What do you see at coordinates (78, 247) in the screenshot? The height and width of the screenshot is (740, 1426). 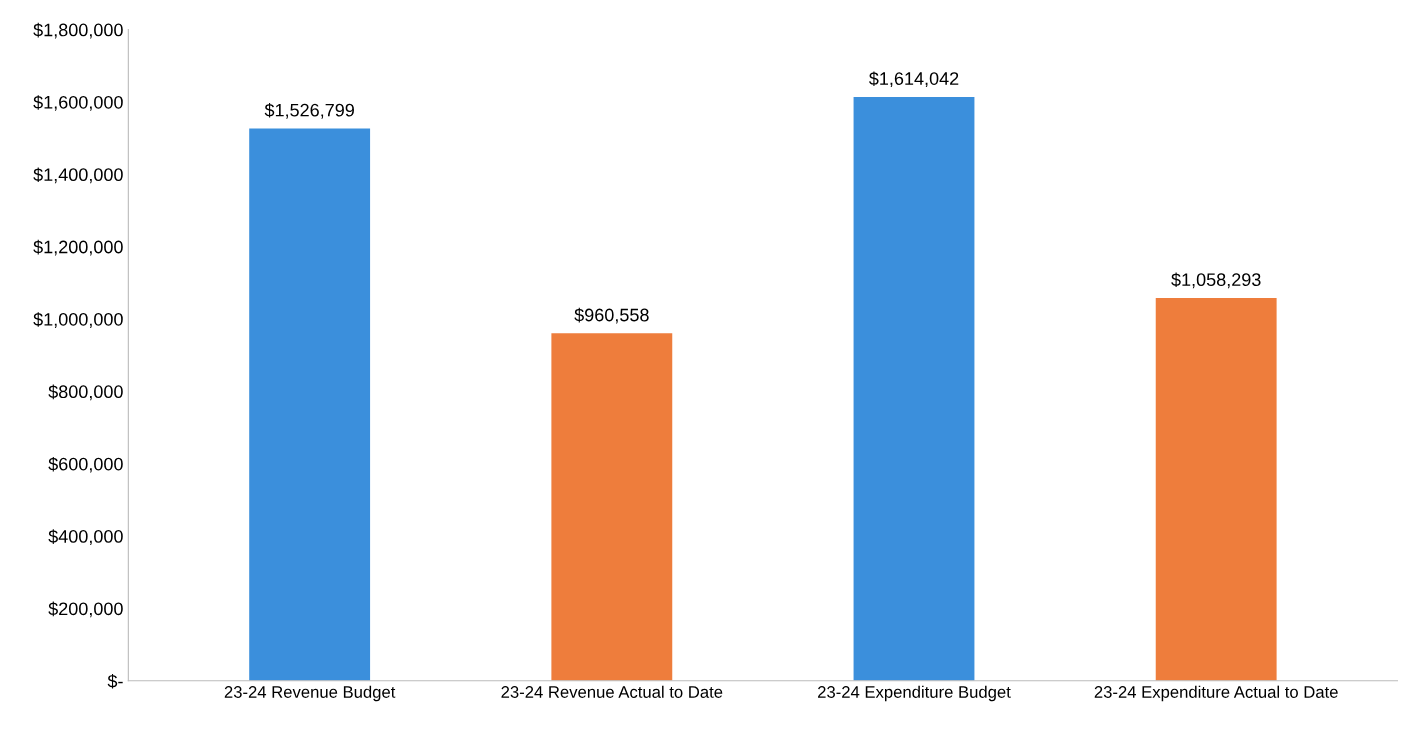 I see `y-tick-label: $1,200,000` at bounding box center [78, 247].